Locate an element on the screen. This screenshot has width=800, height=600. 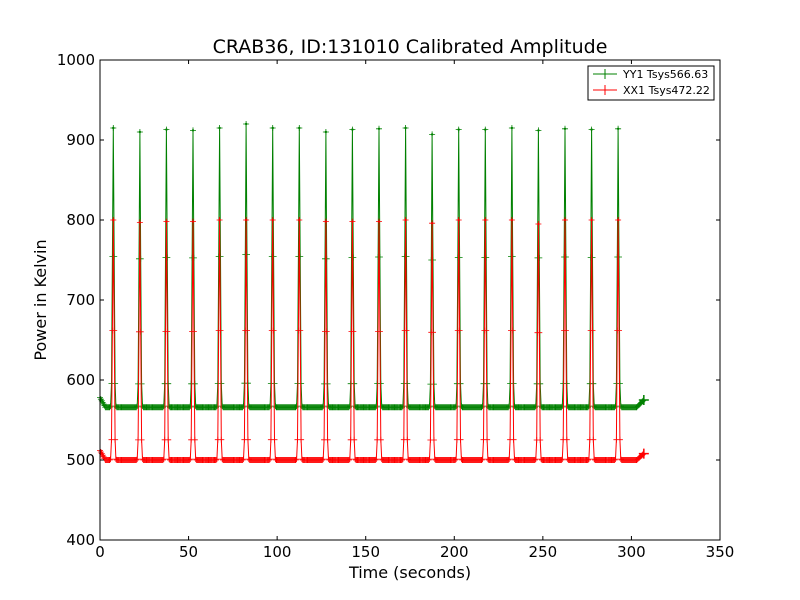
x-tick-label: 150 is located at coordinates (365, 552).